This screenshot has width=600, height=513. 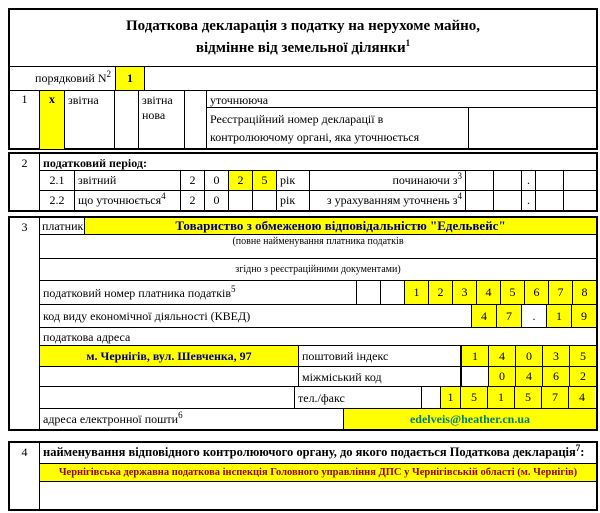 What do you see at coordinates (192, 419) in the screenshot?
I see `email-label: адреса електронної пошти6` at bounding box center [192, 419].